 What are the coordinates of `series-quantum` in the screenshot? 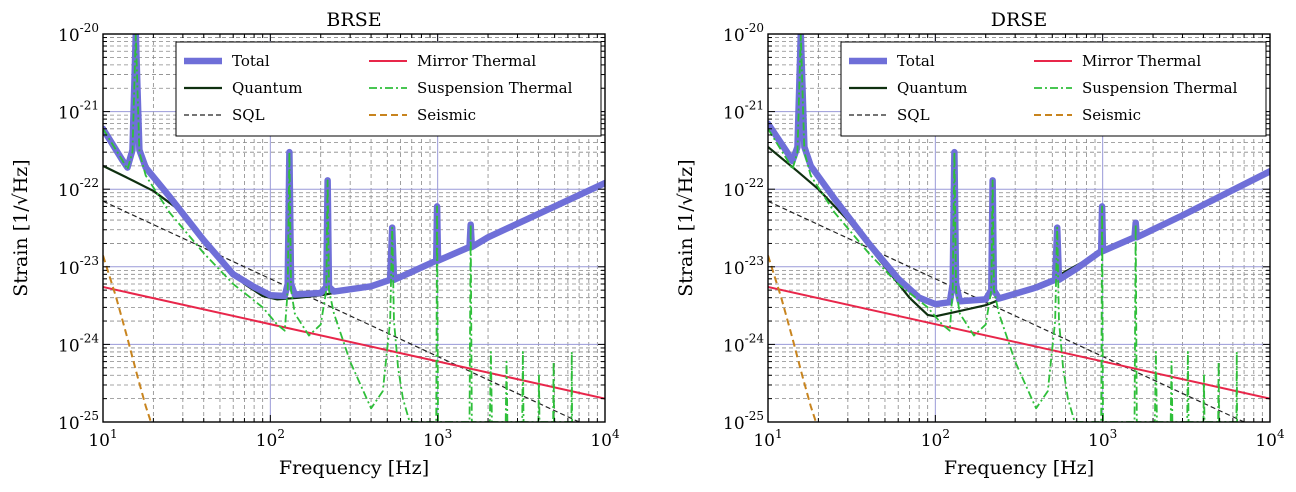 It's located at (354, 232).